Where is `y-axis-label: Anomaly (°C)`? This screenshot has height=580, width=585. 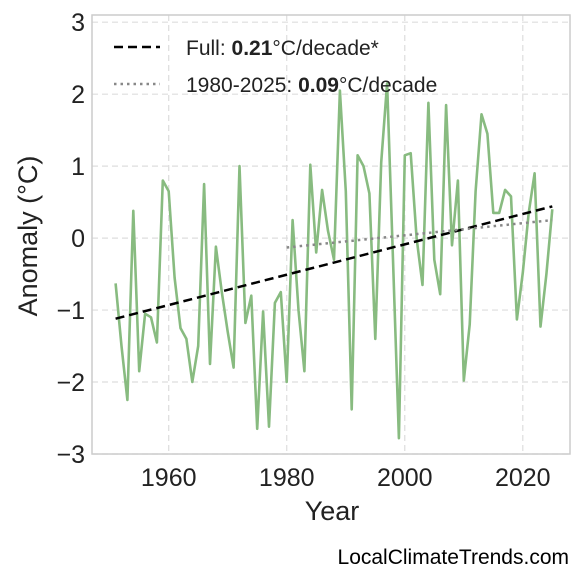
y-axis-label: Anomaly (°C) is located at coordinates (28, 236).